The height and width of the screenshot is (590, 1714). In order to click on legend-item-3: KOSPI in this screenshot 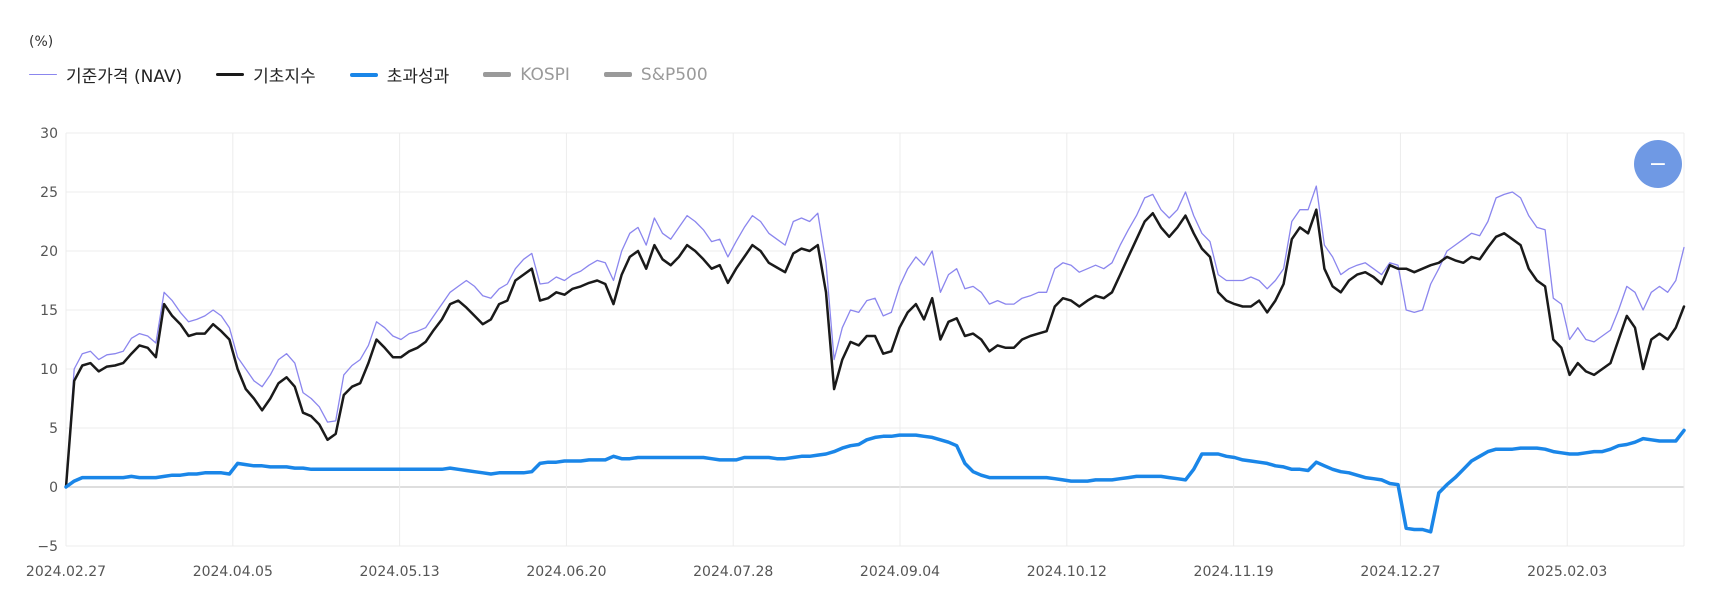, I will do `click(526, 74)`.